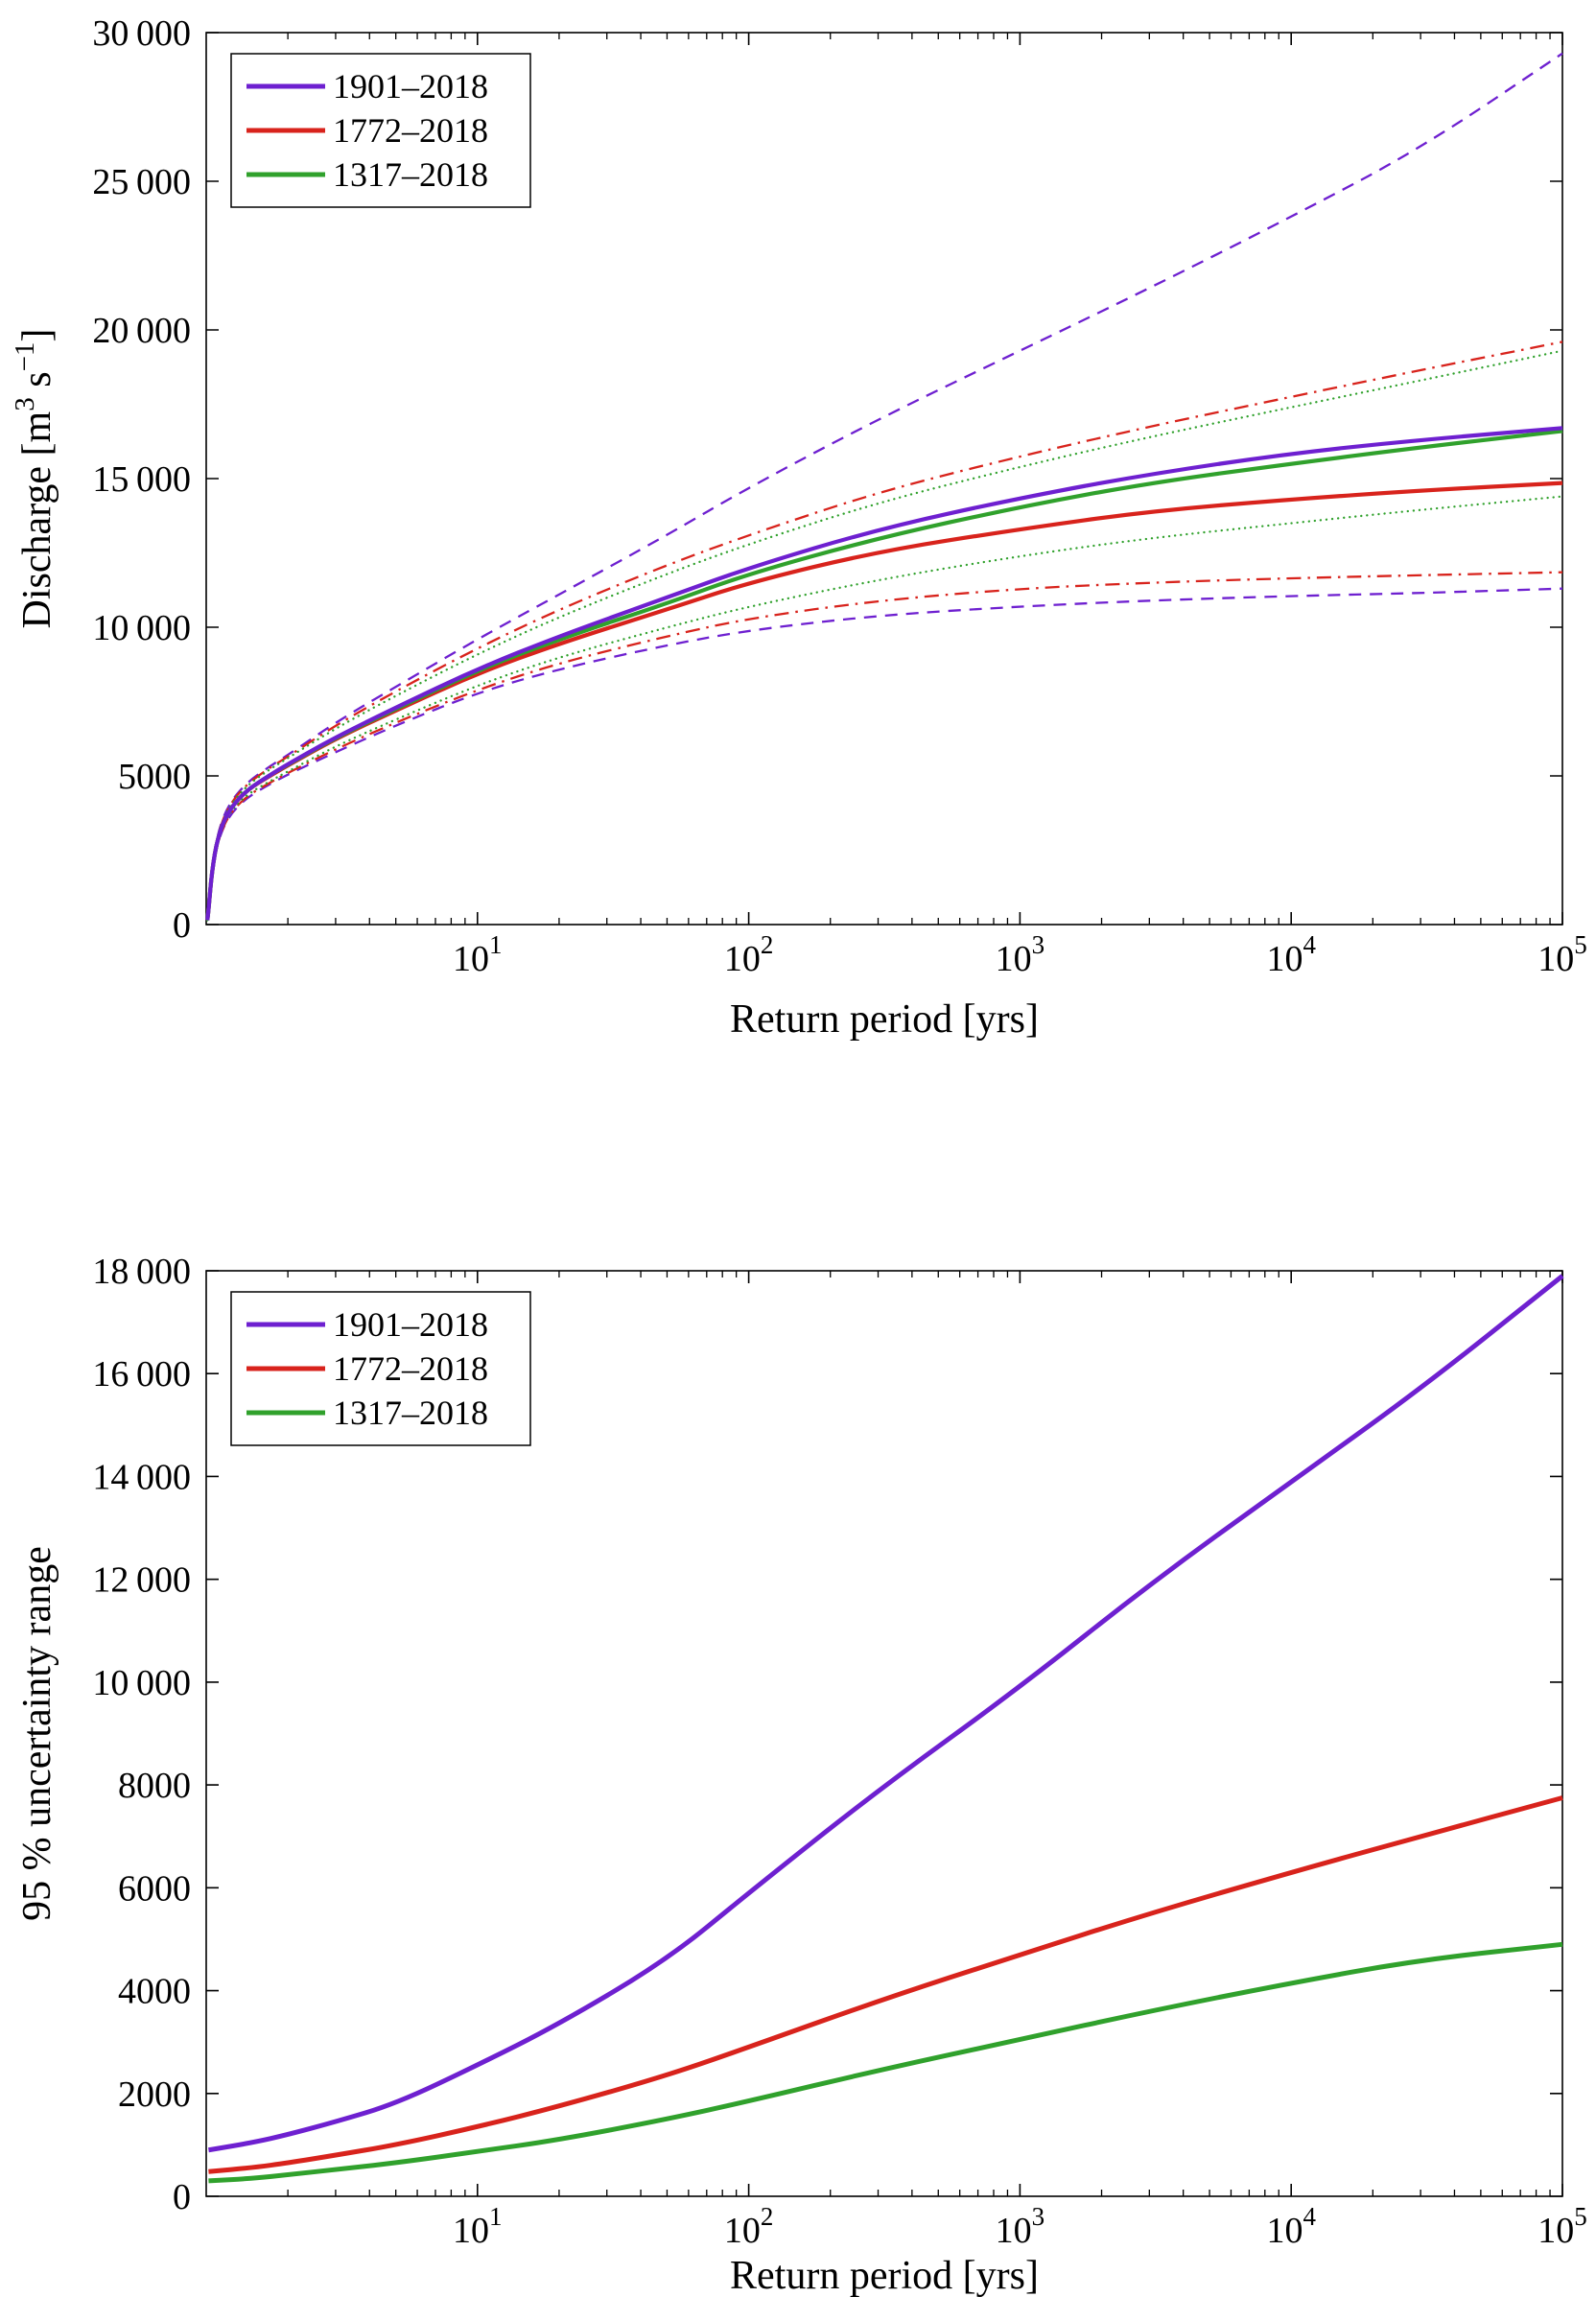 The width and height of the screenshot is (1596, 2297). Describe the element at coordinates (141, 33) in the screenshot. I see `y-axis-tick-label: 30 000` at that location.